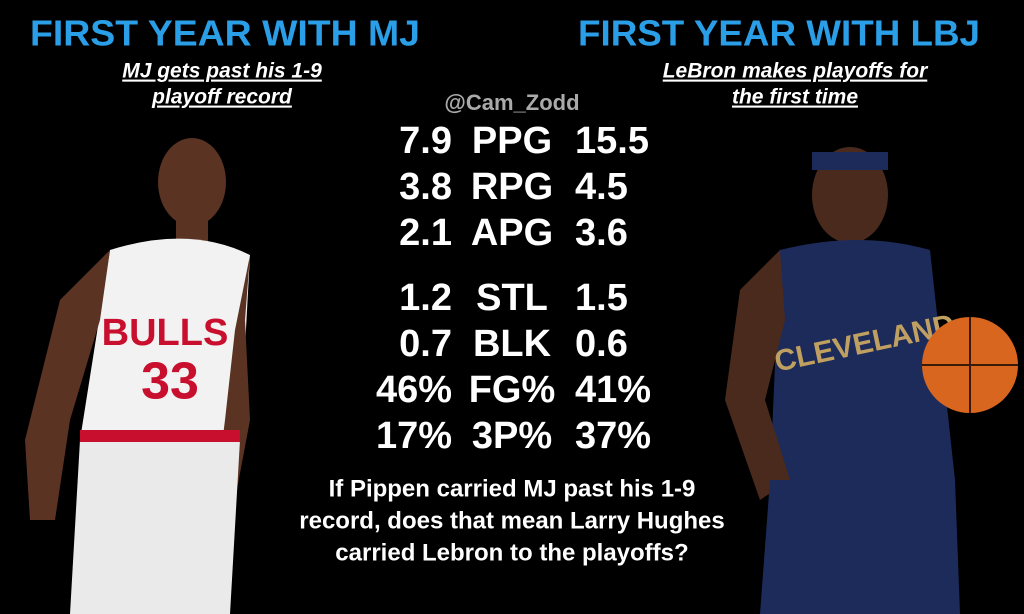  I want to click on right-value: 4.5, so click(601, 187).